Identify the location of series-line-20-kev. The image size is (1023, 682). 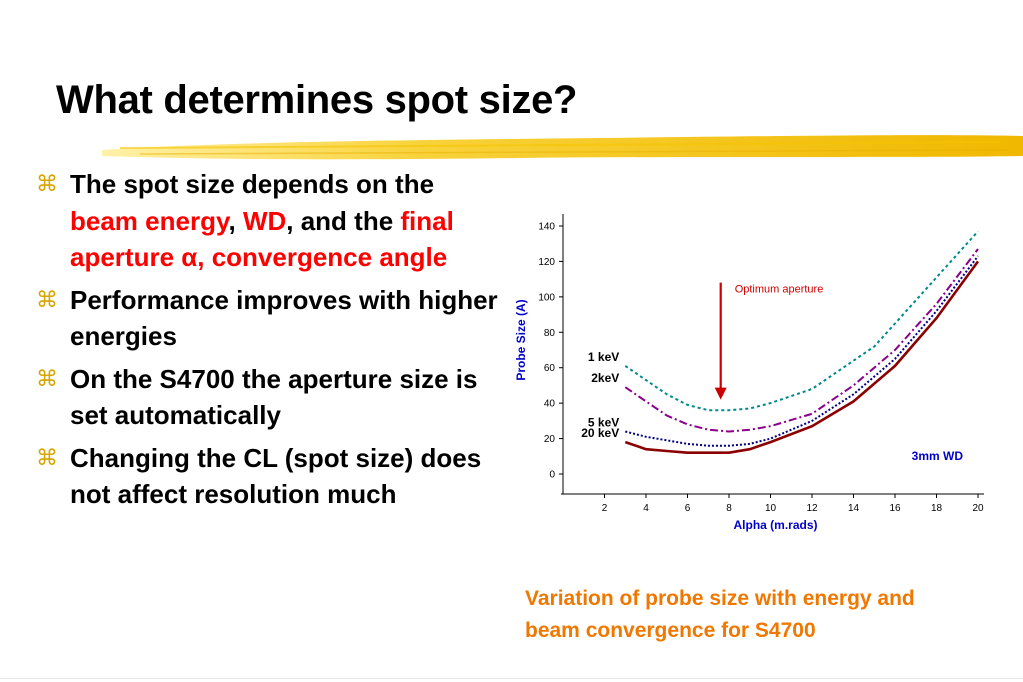
(802, 357).